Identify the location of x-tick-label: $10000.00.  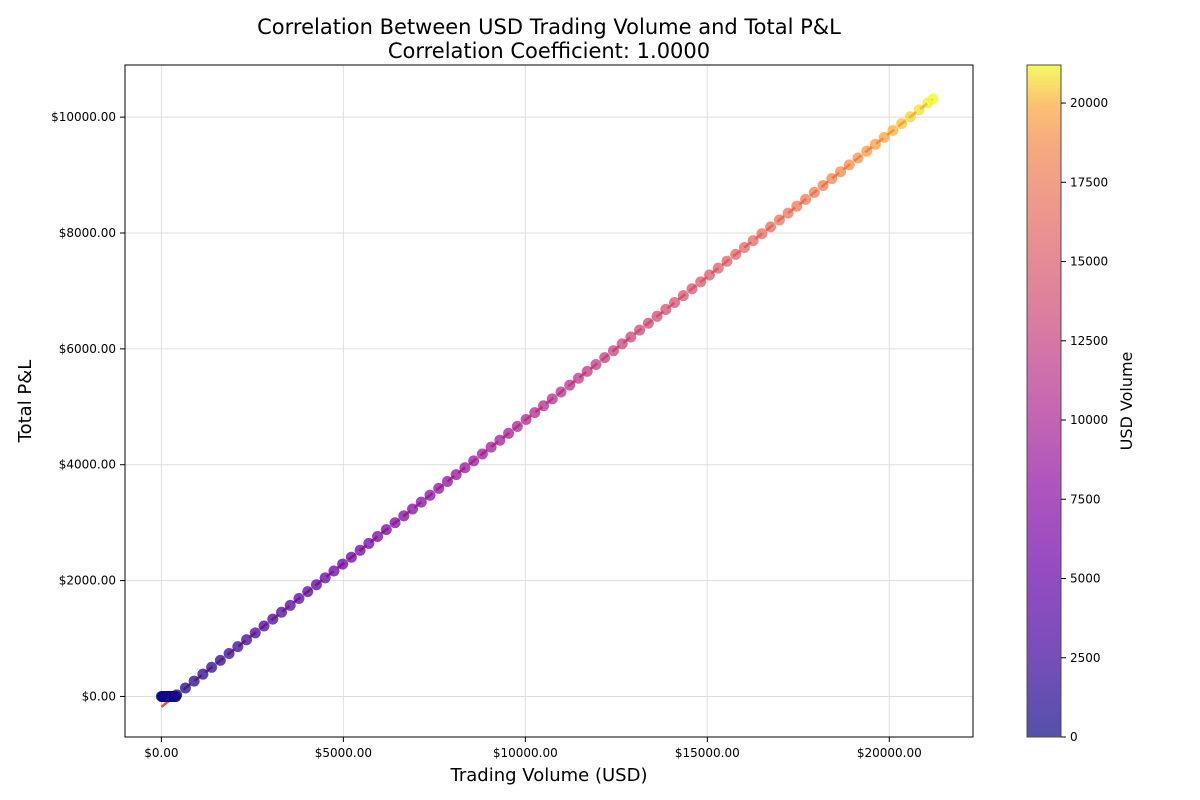
(525, 753).